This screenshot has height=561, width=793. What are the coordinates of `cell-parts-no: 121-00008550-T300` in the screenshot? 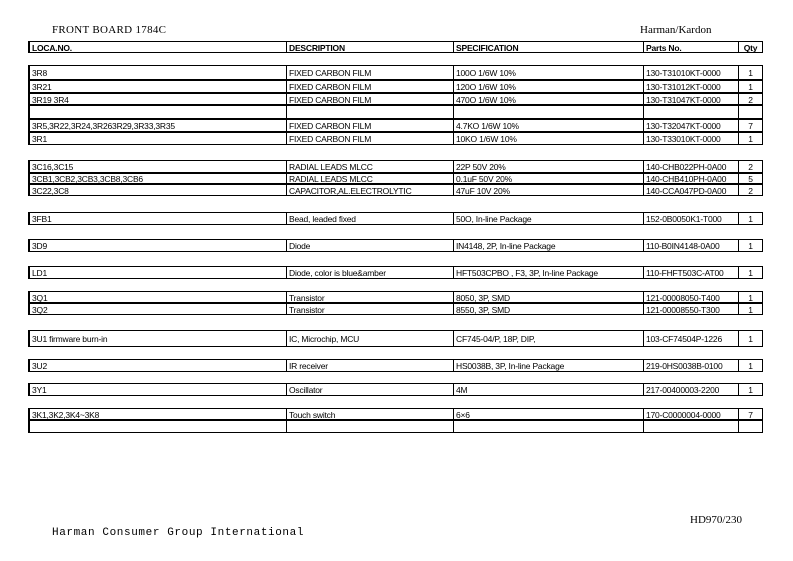 It's located at (690, 309).